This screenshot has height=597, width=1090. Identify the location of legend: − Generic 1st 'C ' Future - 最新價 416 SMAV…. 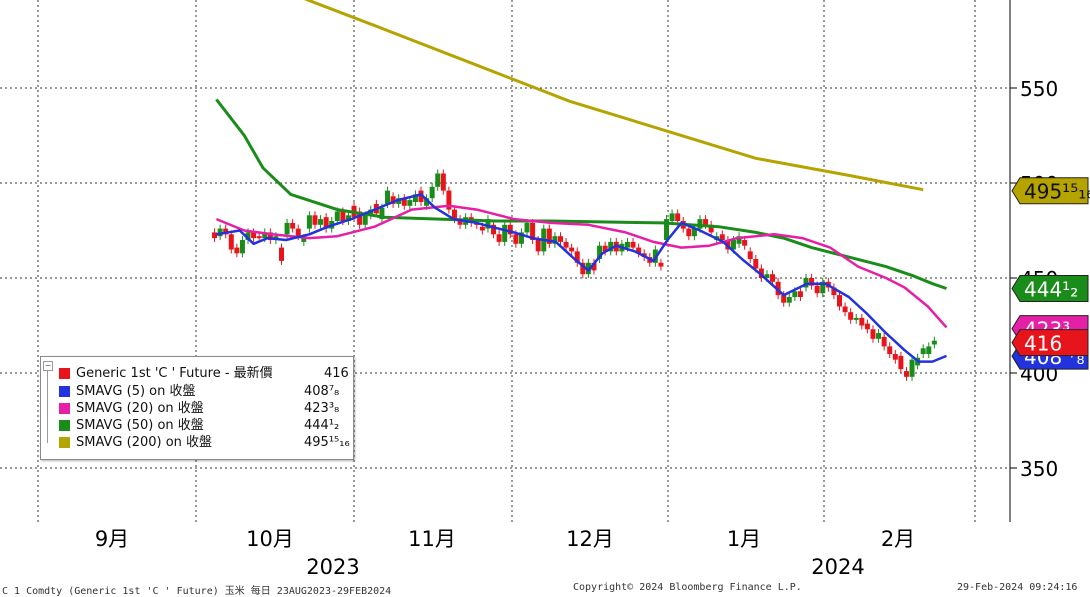
(197, 408).